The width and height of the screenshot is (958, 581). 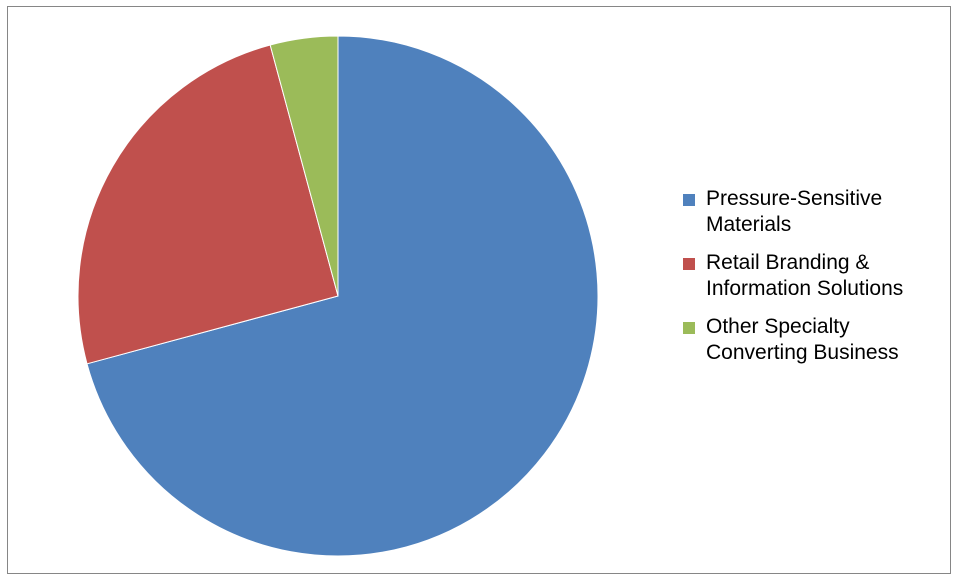 I want to click on legend-swatch-retail-branding, so click(x=689, y=264).